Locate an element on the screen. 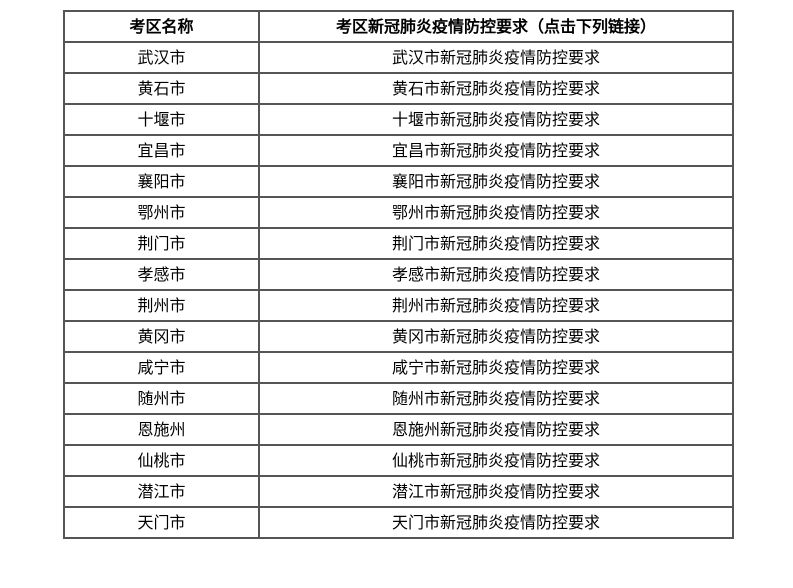  table-row: 荆门市 荆门市新冠肺炎疫情防控要求 is located at coordinates (398, 243).